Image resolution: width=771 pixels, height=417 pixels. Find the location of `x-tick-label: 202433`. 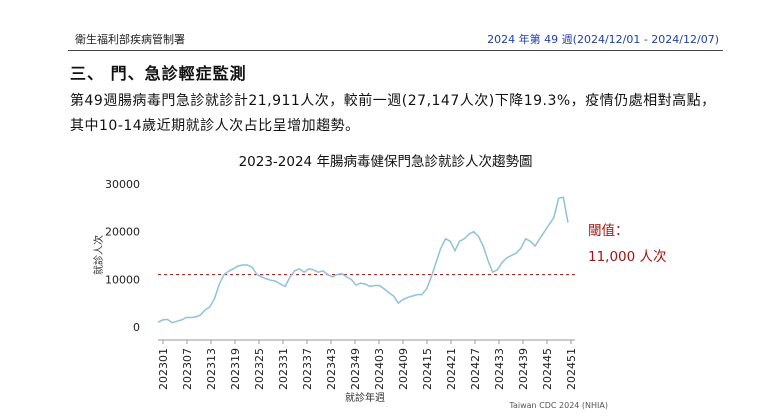

x-tick-label: 202433 is located at coordinates (499, 369).